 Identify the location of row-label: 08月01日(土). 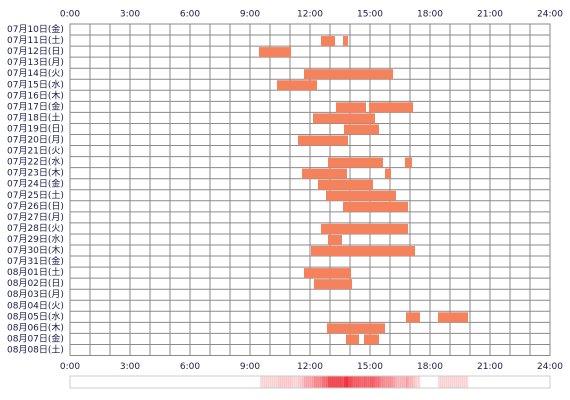
(35, 272).